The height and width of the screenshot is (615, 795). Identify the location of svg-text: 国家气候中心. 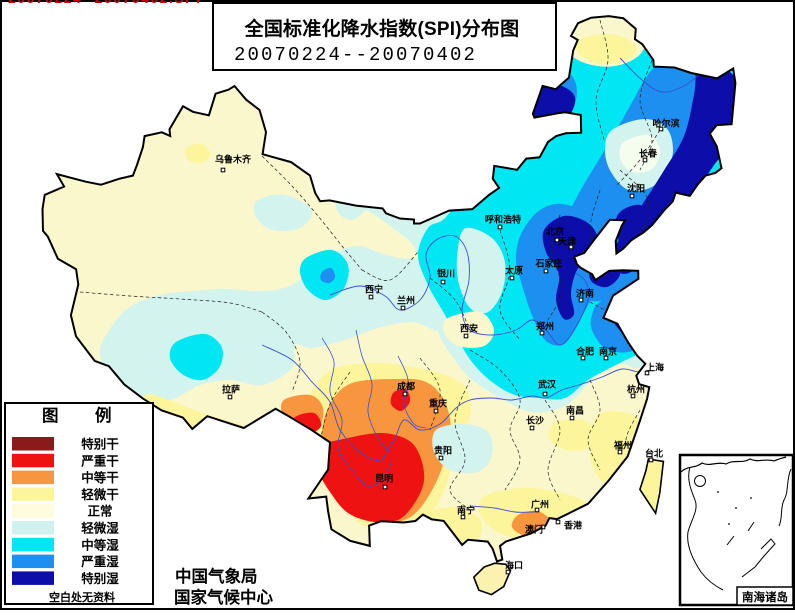
(224, 597).